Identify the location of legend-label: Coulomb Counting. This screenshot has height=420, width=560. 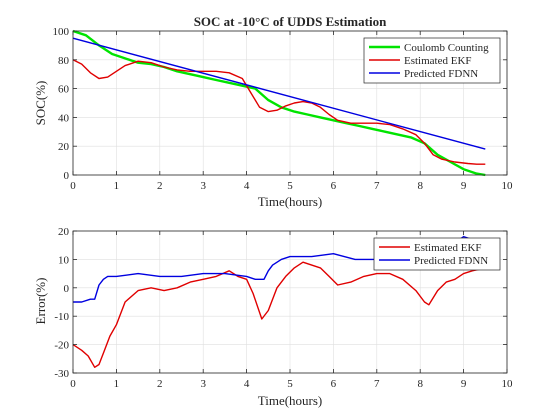
(446, 48).